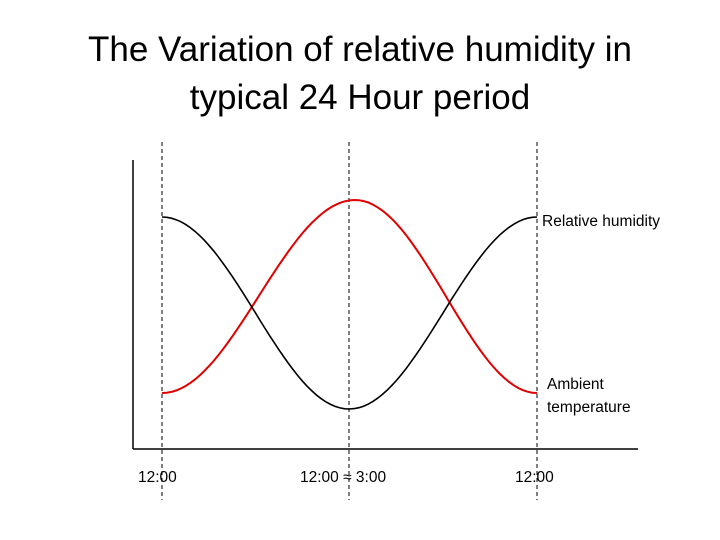 The image size is (720, 540). Describe the element at coordinates (360, 97) in the screenshot. I see `title-line-2: typical 24 Hour period` at that location.